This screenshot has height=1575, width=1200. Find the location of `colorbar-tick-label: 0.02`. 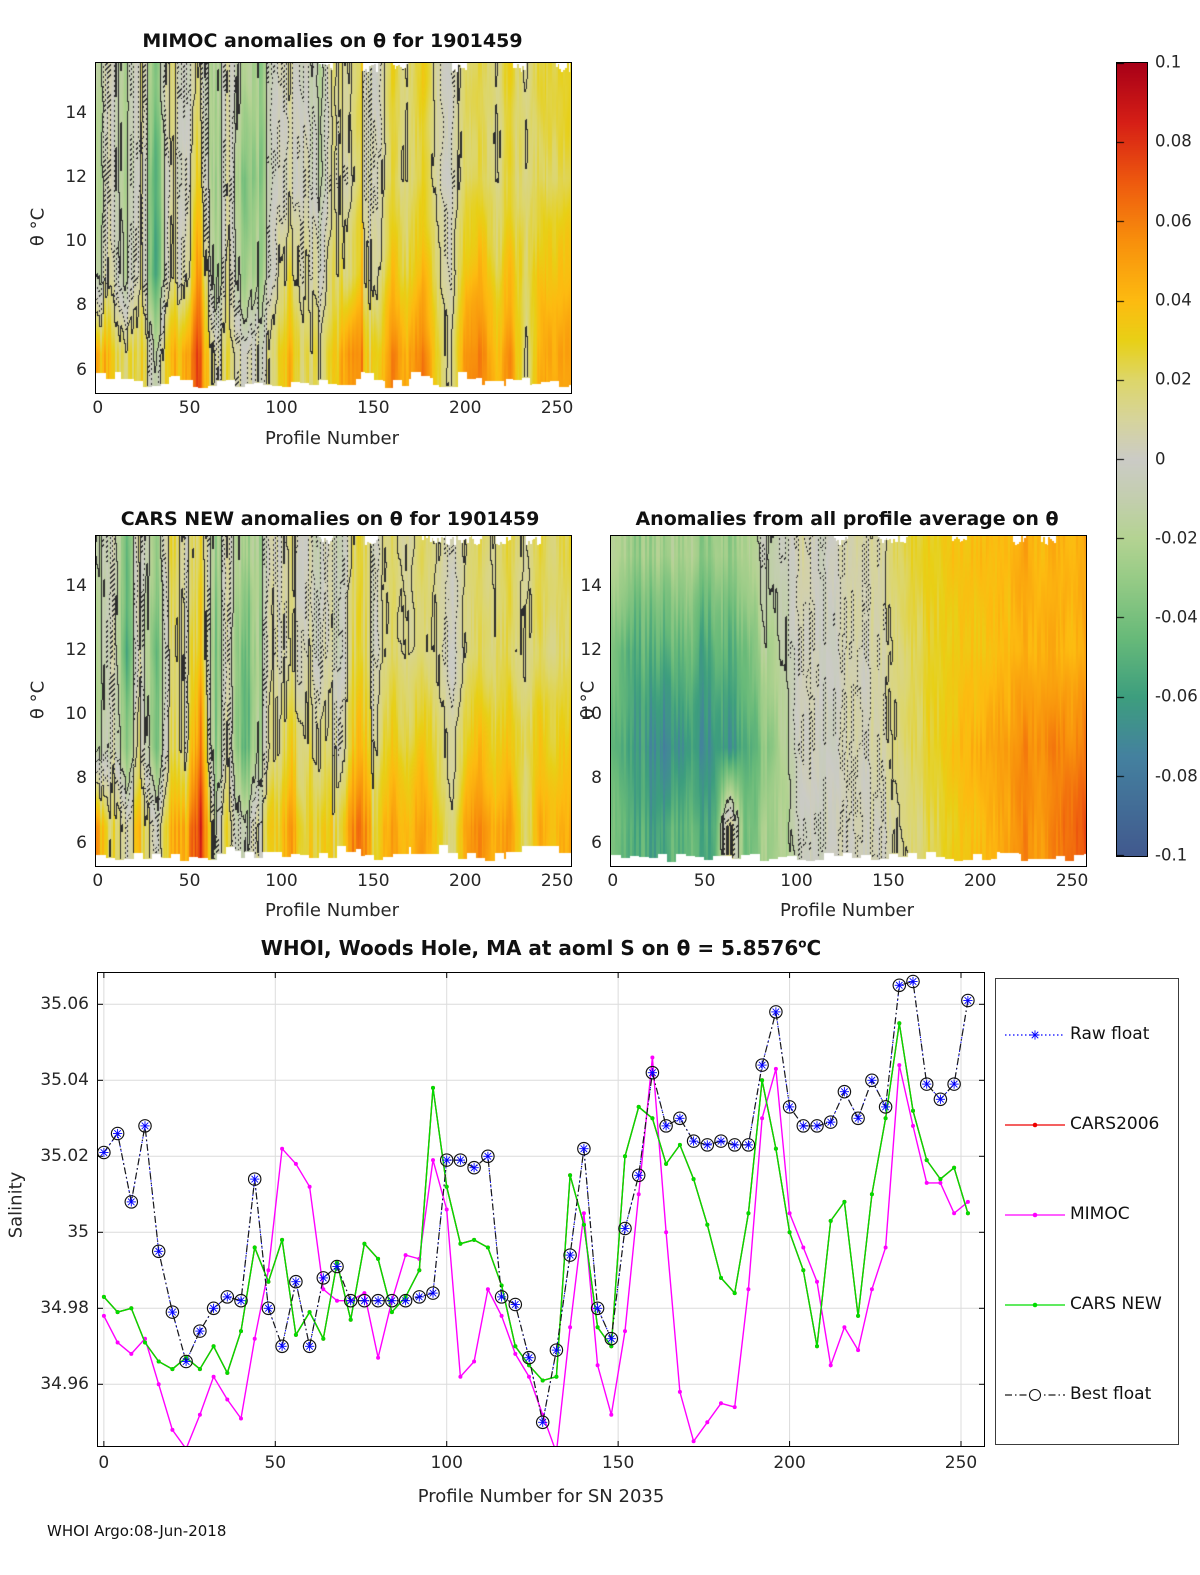

colorbar-tick-label: 0.02 is located at coordinates (1173, 379).